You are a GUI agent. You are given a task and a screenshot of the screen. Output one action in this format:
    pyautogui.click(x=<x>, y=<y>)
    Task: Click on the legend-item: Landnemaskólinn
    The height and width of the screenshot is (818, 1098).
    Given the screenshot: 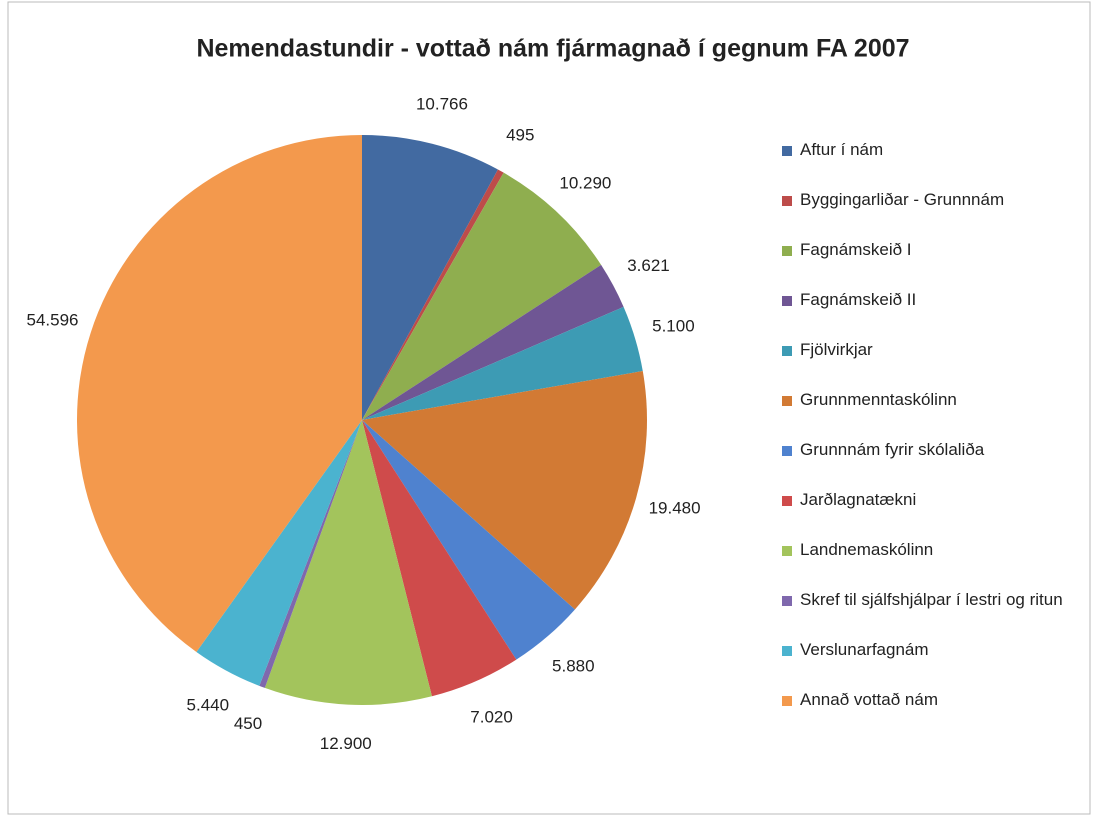 What is the action you would take?
    pyautogui.click(x=937, y=565)
    